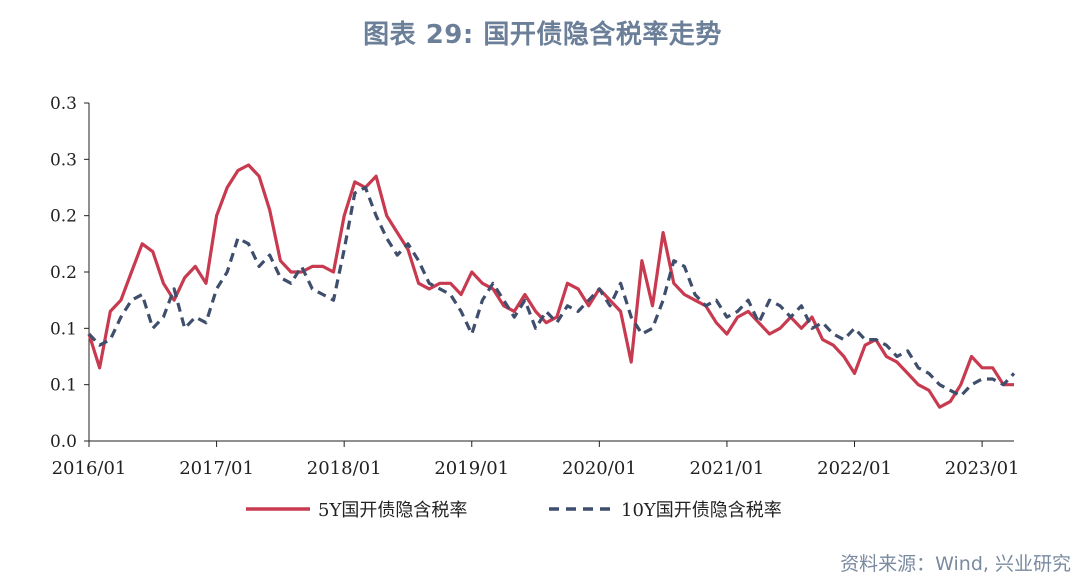  Describe the element at coordinates (982, 468) in the screenshot. I see `x-tick-label: 2023/01` at that location.